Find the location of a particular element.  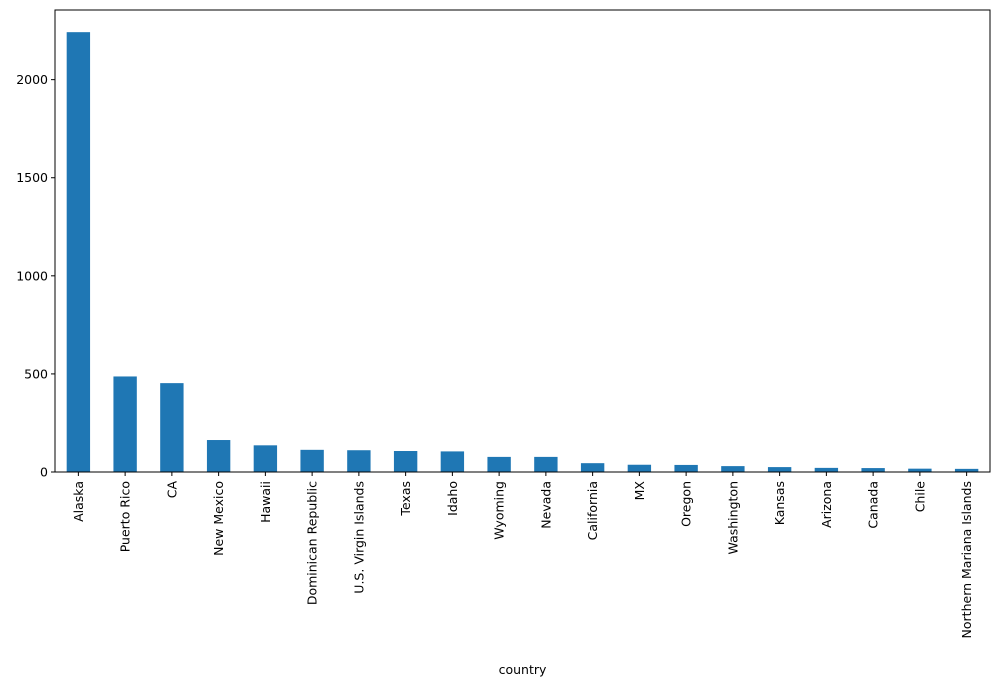

y-tick-label: 1000 is located at coordinates (32, 275).